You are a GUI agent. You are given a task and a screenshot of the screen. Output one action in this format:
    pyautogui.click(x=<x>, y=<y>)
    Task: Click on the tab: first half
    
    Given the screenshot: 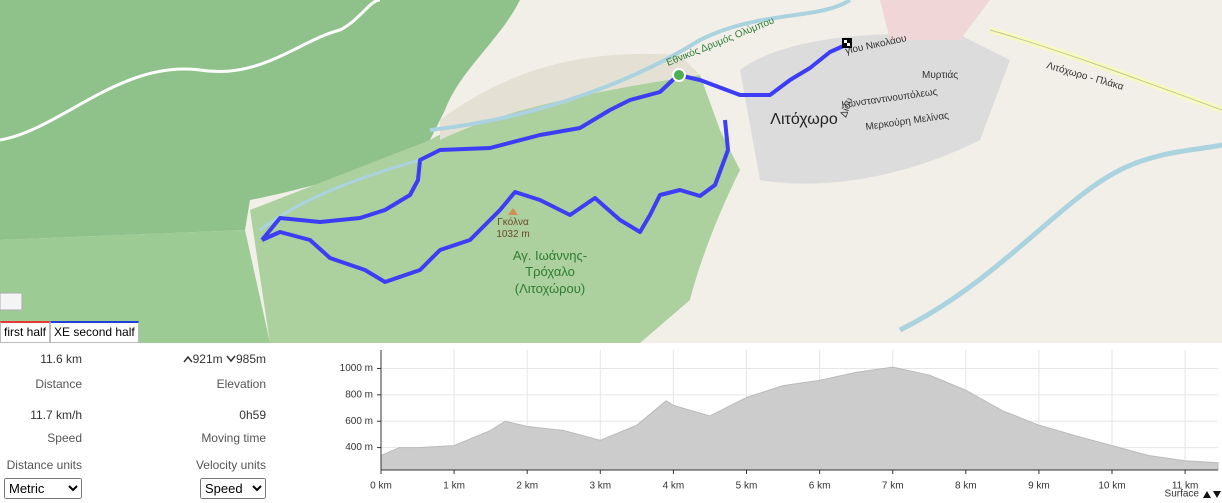 What is the action you would take?
    pyautogui.click(x=25, y=332)
    